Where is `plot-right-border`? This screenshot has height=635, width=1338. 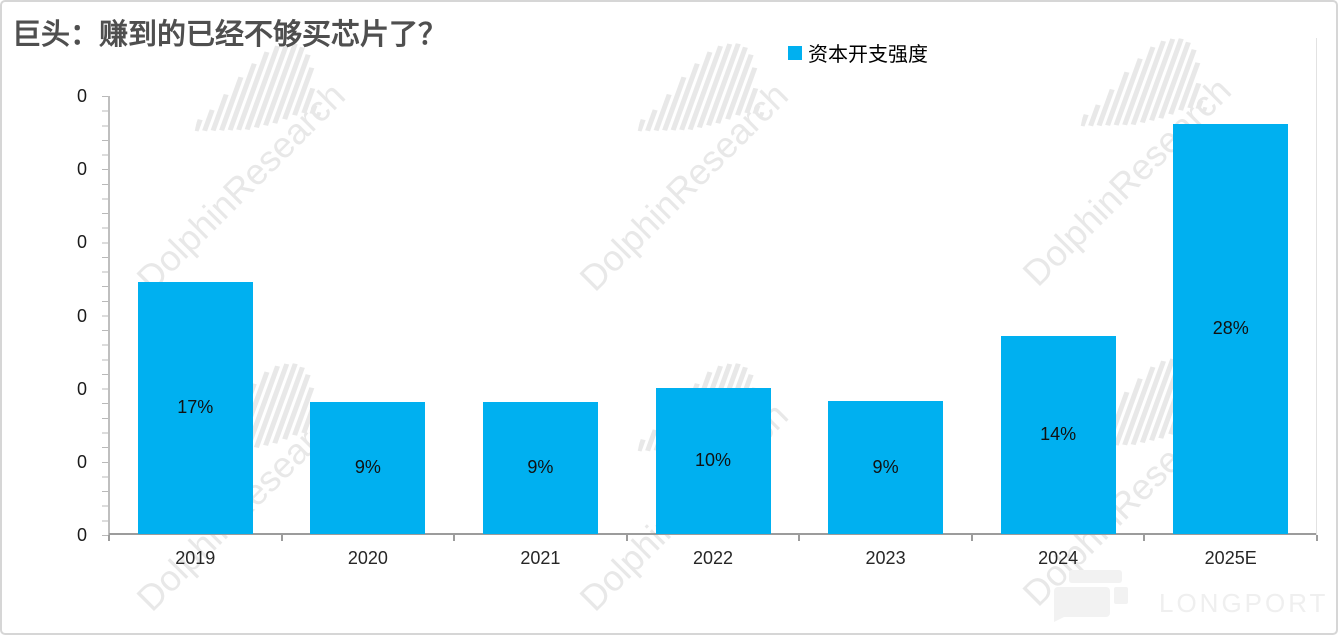
plot-right-border is located at coordinates (1316, 286).